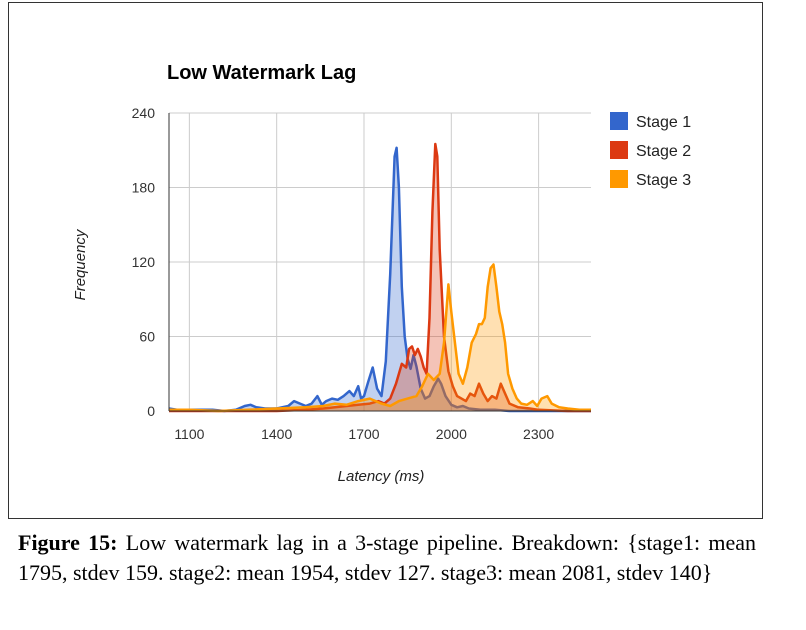 The image size is (806, 630). Describe the element at coordinates (363, 434) in the screenshot. I see `x-tick-label: 1700` at that location.